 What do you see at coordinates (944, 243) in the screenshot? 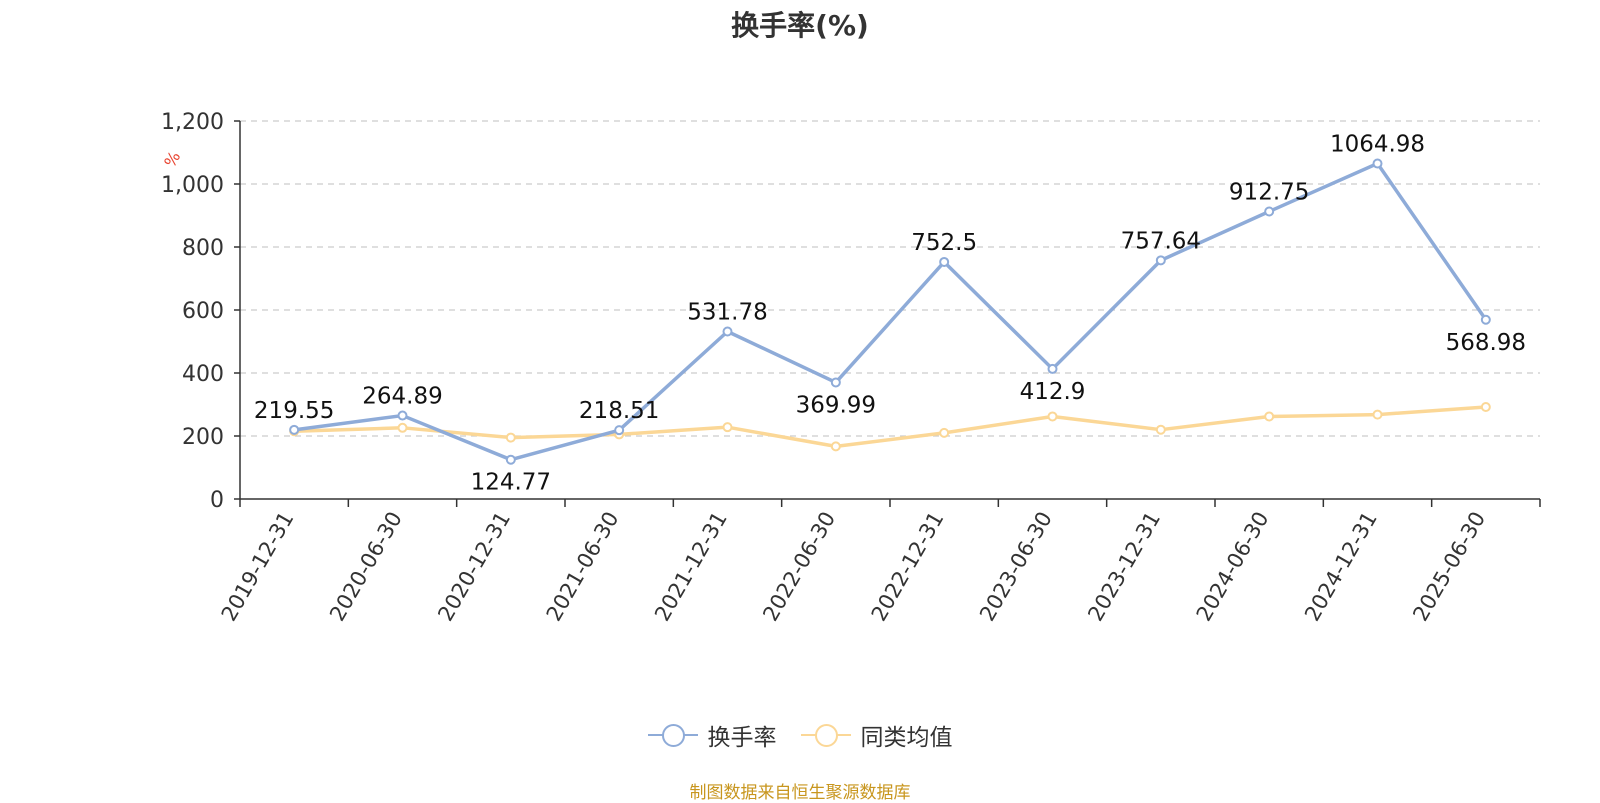
I see `data-label: 752.5` at bounding box center [944, 243].